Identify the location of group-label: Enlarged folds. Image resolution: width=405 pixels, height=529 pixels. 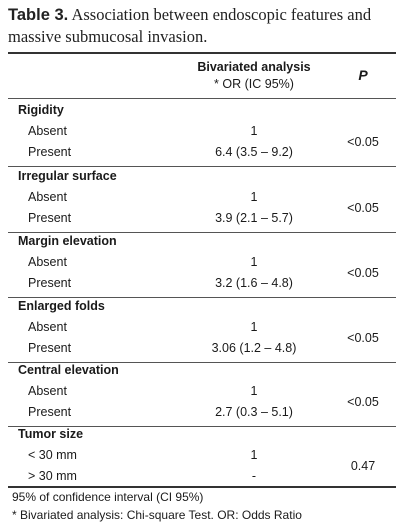
(61, 306).